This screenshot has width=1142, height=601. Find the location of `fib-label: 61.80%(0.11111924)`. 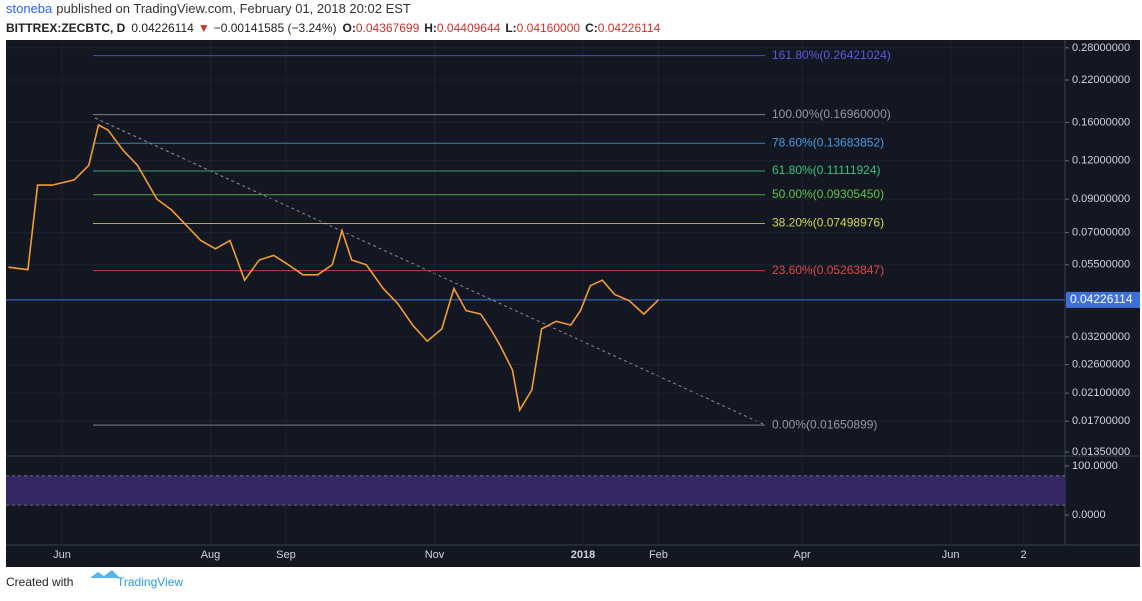

fib-label: 61.80%(0.11111924) is located at coordinates (826, 170).